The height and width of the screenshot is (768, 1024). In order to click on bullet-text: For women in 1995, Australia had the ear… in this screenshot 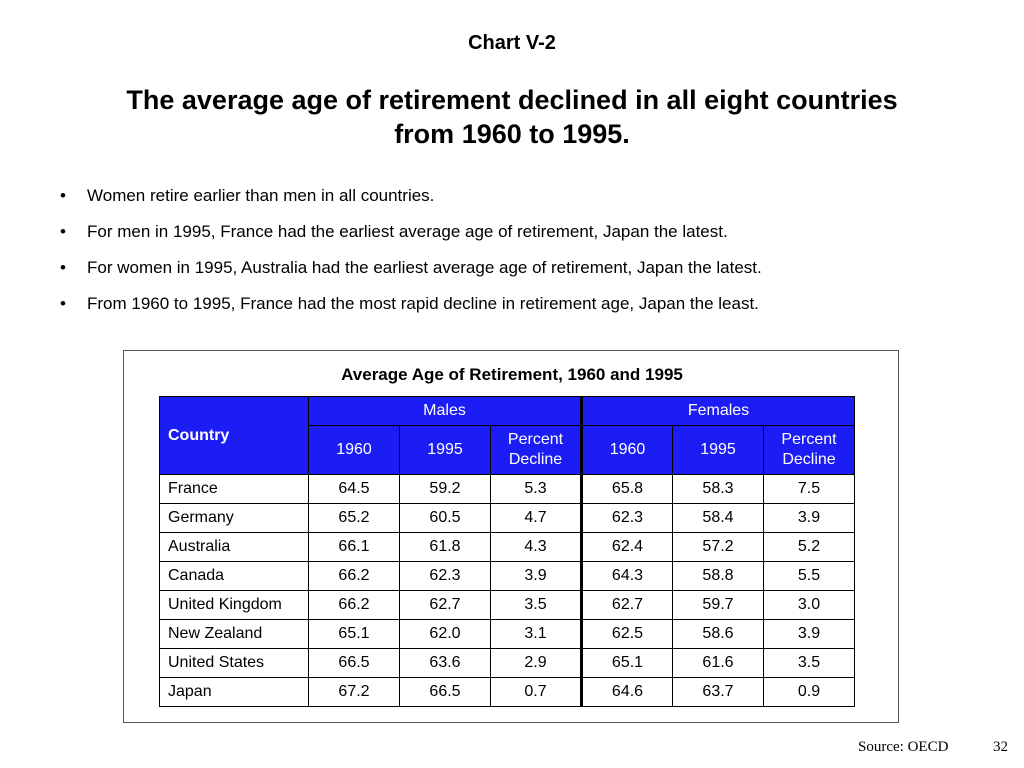, I will do `click(424, 267)`.